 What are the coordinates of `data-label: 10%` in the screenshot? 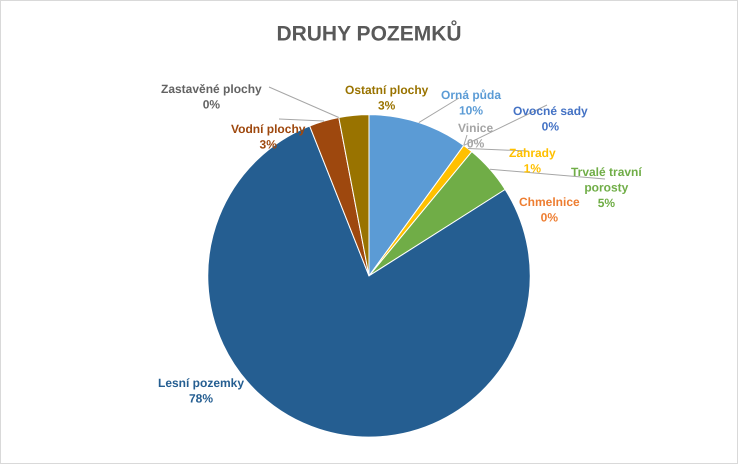 It's located at (471, 111).